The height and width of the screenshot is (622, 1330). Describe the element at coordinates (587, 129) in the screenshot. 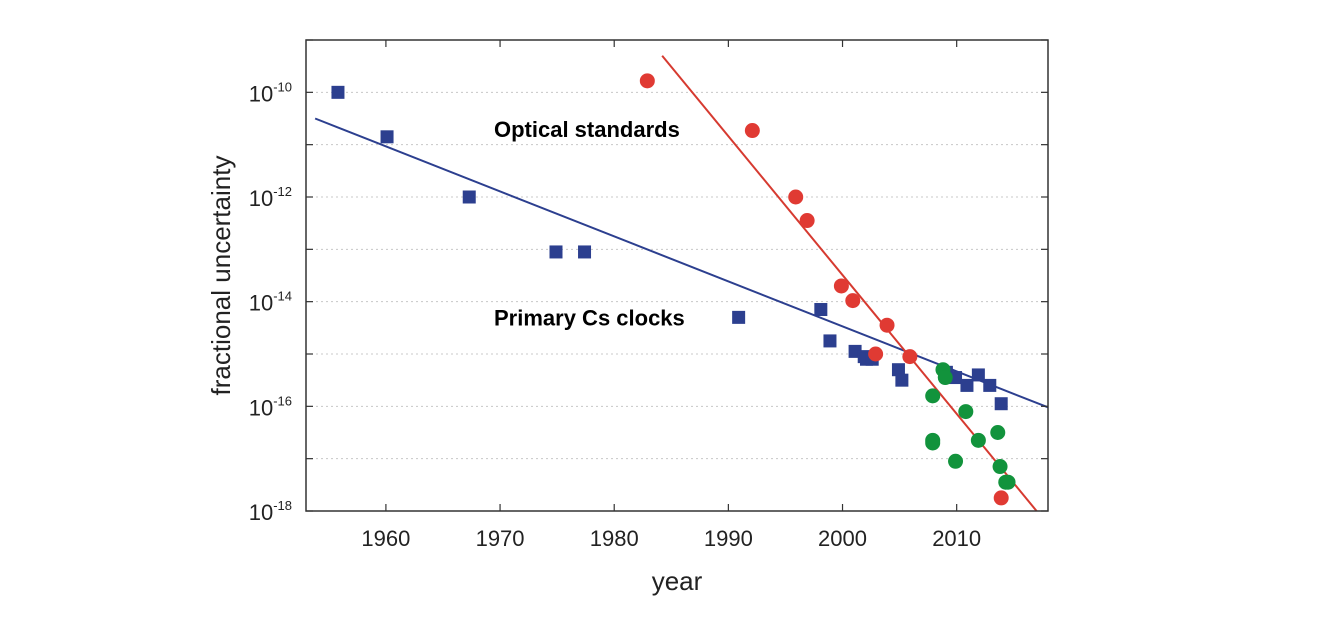

I see `annotation-label: Optical standards` at that location.